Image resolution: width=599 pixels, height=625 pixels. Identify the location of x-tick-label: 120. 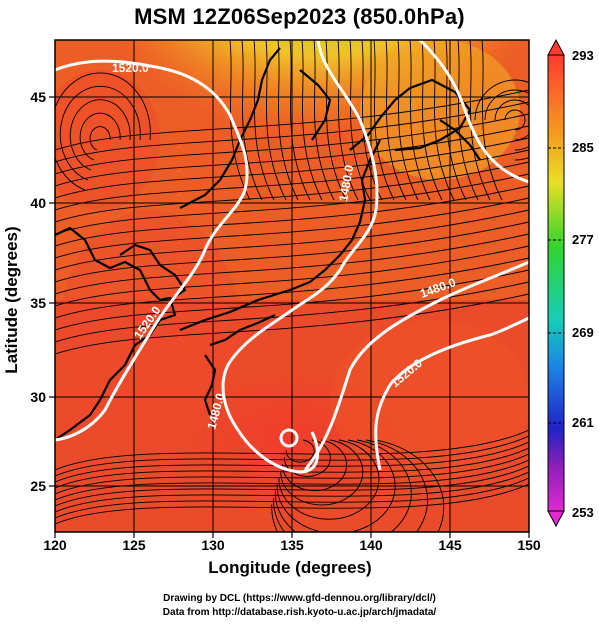
(55, 545).